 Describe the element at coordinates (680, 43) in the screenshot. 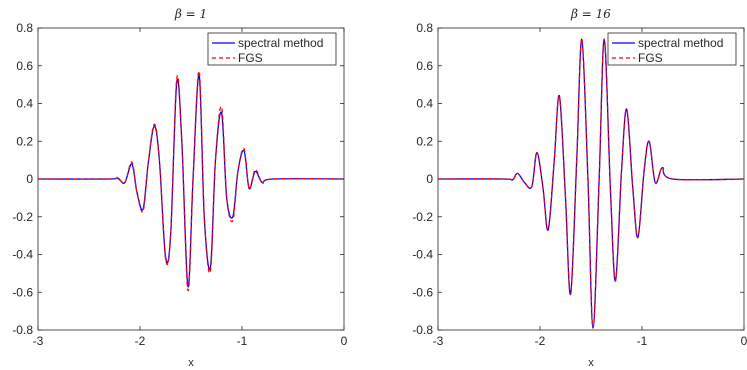

I see `legend-label-spectral-right: spectral method` at that location.